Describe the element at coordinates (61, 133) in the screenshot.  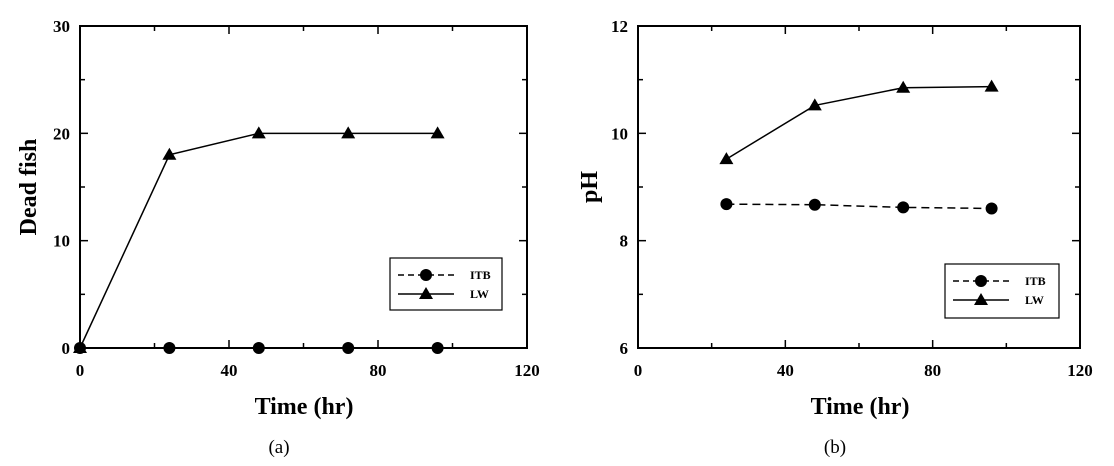
I see `y-tick-label: 20` at that location.